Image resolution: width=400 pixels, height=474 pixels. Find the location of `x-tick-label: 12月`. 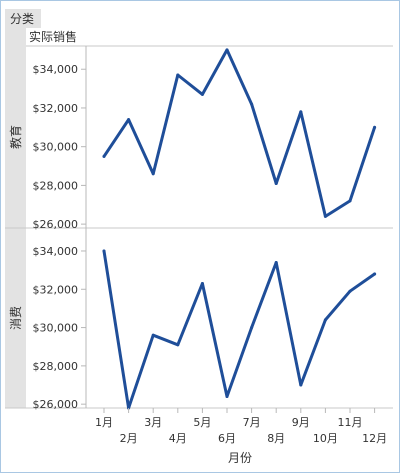

x-tick-label: 12月 is located at coordinates (374, 438).